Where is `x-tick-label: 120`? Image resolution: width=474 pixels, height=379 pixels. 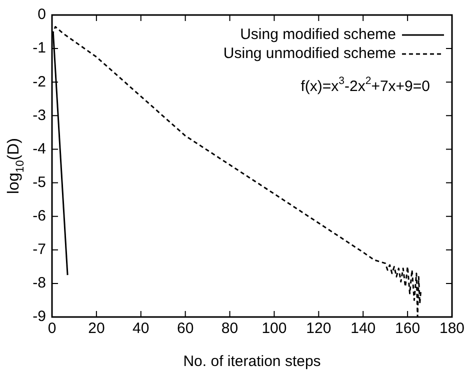 x-tick-label: 120 is located at coordinates (319, 329).